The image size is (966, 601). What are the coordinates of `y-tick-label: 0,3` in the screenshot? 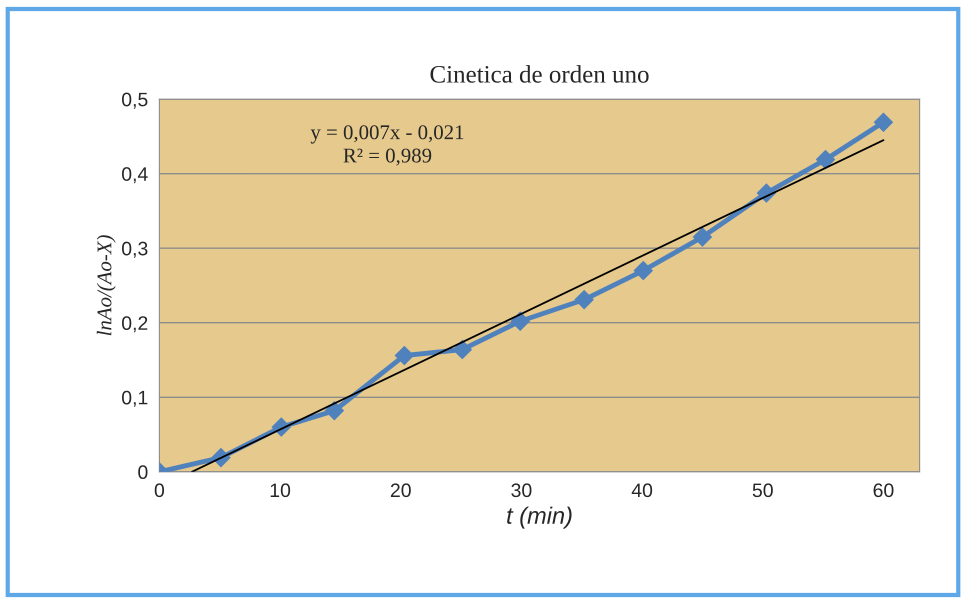 It's located at (135, 250).